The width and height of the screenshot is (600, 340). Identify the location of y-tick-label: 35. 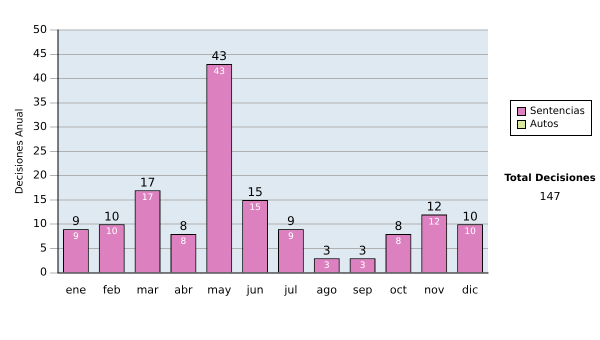
(39, 102).